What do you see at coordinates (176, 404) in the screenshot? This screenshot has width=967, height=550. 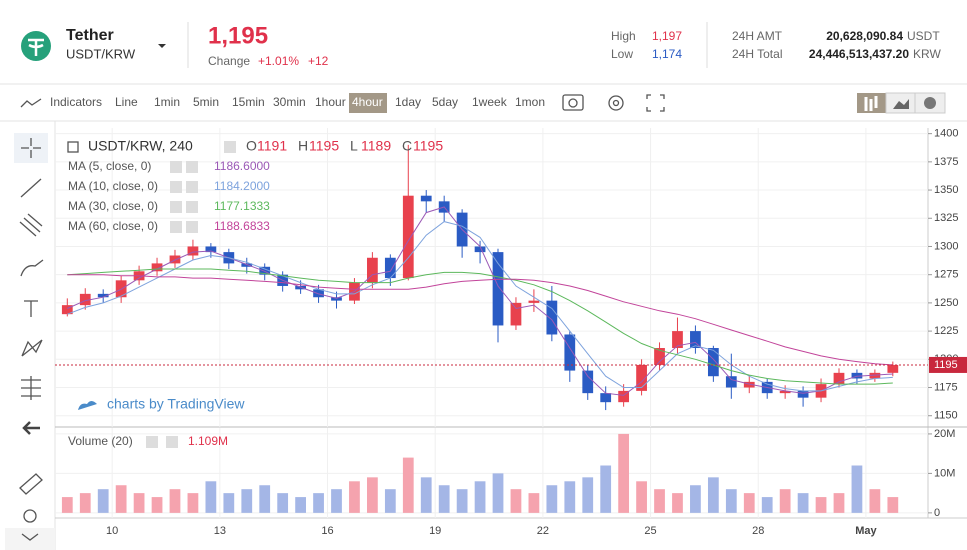 I see `watermark: charts by TradingView` at bounding box center [176, 404].